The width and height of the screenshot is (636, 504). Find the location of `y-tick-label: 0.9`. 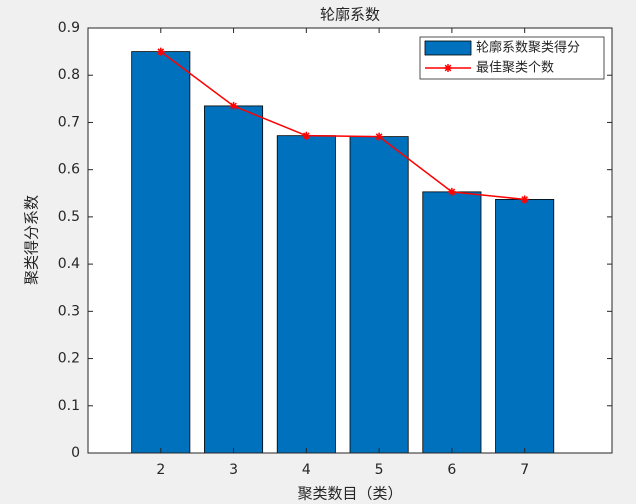

y-tick-label: 0.9 is located at coordinates (69, 28).